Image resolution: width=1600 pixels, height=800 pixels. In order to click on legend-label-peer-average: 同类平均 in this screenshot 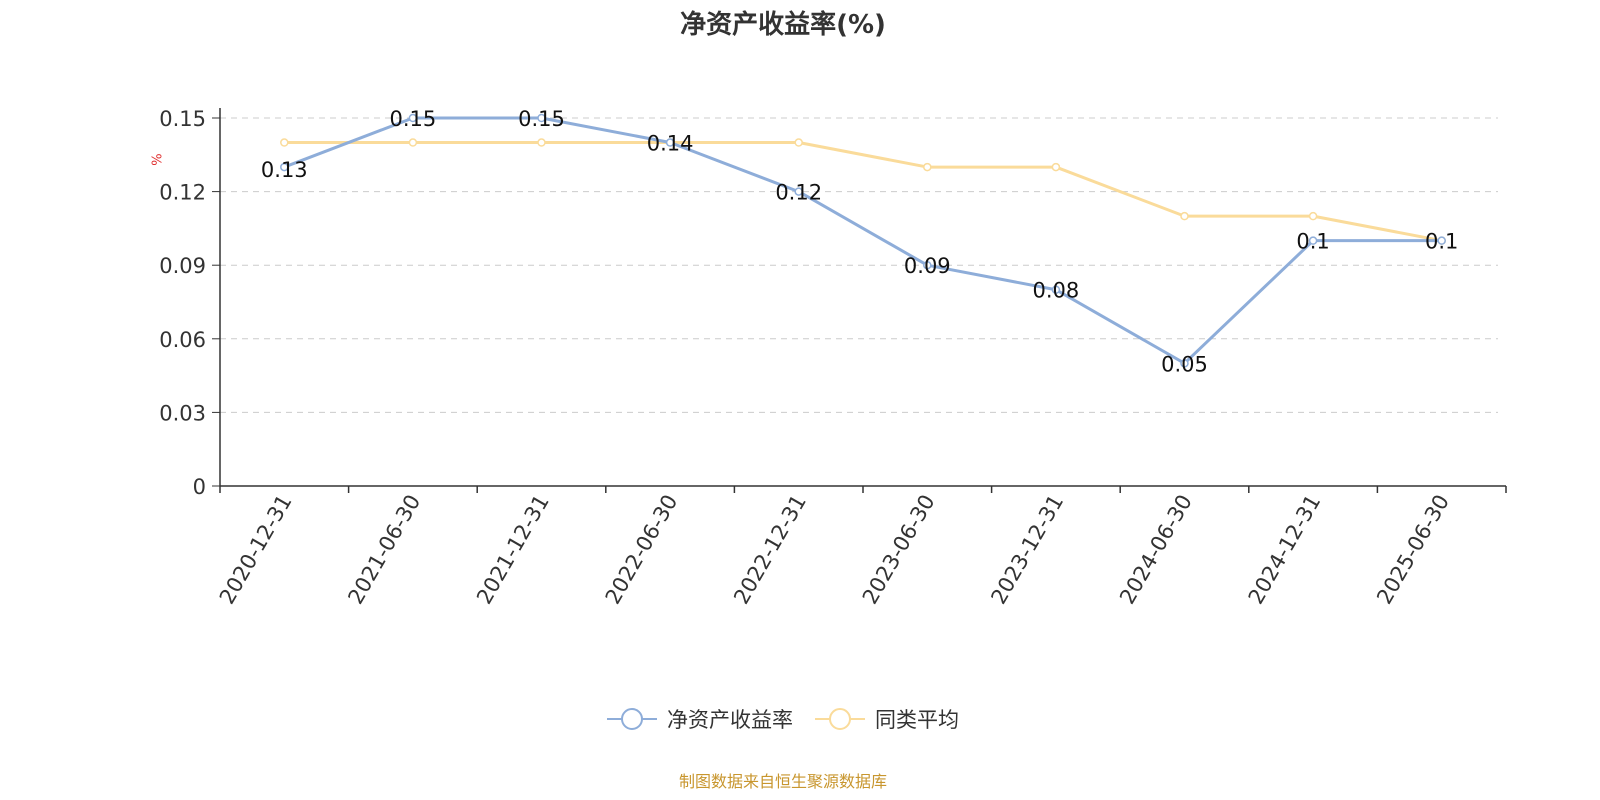, I will do `click(917, 720)`.